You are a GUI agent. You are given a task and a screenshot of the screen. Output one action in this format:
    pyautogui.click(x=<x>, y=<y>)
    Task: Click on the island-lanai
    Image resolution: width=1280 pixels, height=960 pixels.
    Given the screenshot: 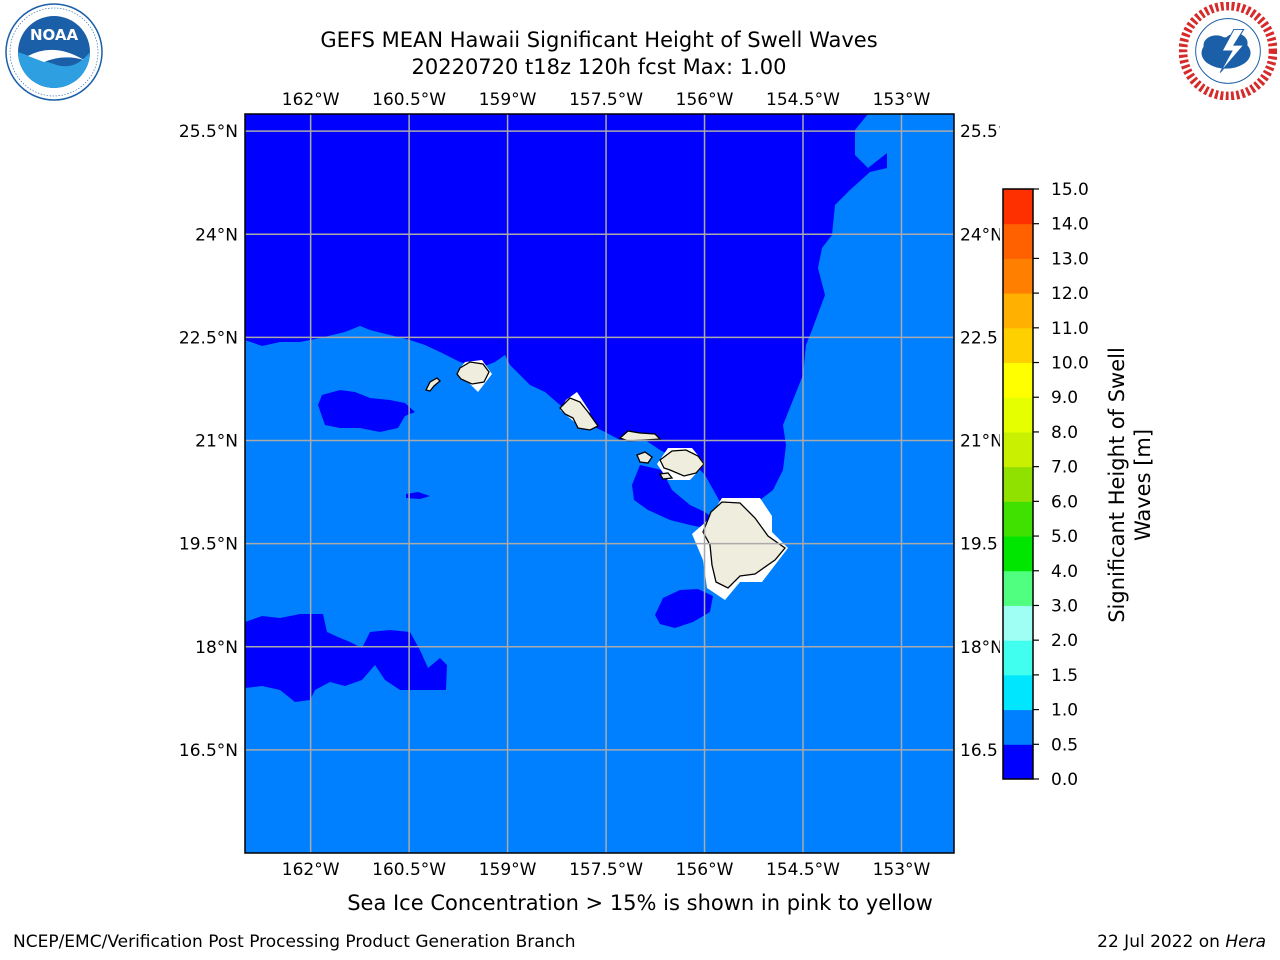 What is the action you would take?
    pyautogui.click(x=644, y=457)
    